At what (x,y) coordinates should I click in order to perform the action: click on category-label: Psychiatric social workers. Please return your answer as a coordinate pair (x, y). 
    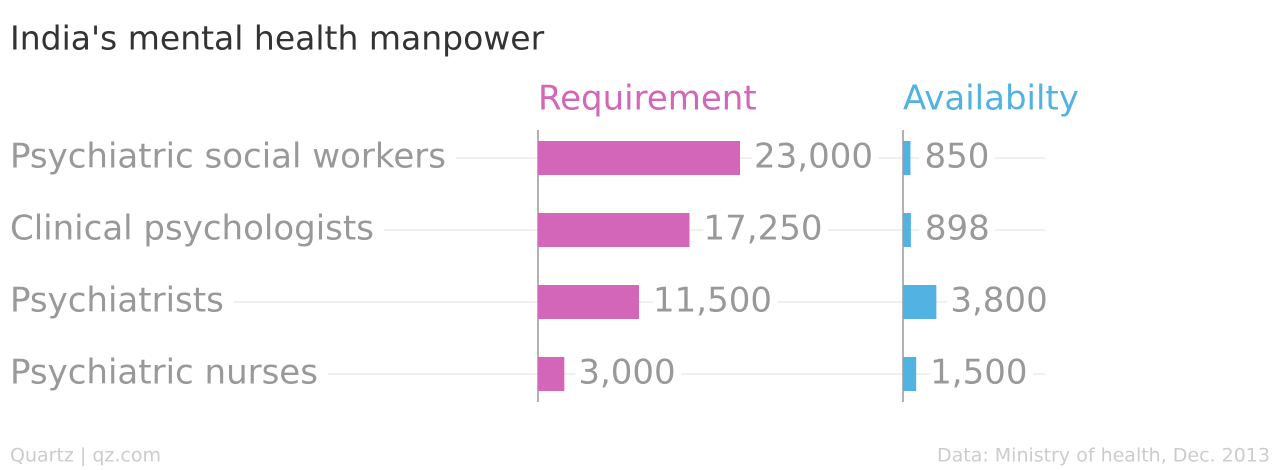
    Looking at the image, I should click on (228, 157).